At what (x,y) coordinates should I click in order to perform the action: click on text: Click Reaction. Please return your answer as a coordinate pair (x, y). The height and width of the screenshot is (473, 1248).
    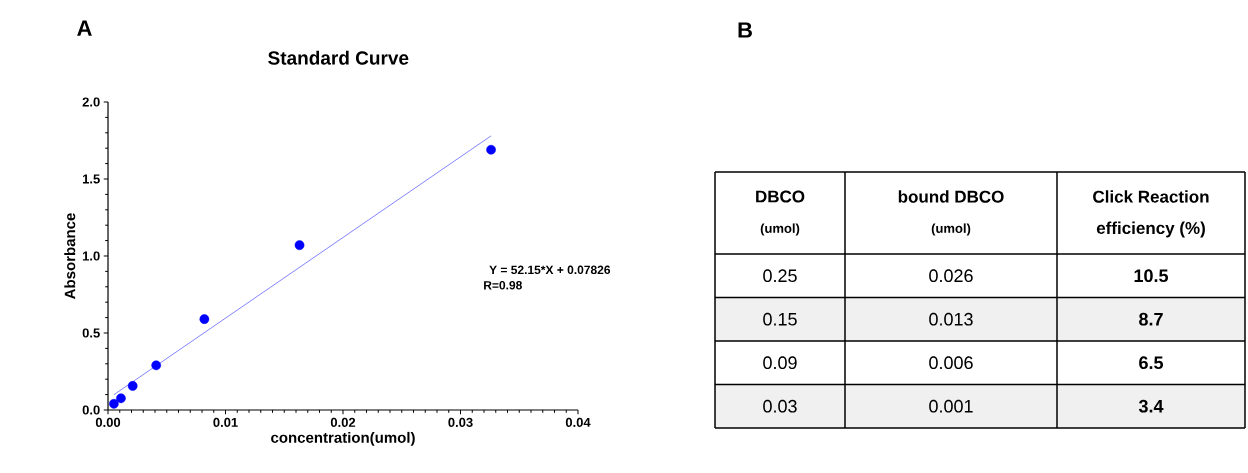
    Looking at the image, I should click on (1151, 196).